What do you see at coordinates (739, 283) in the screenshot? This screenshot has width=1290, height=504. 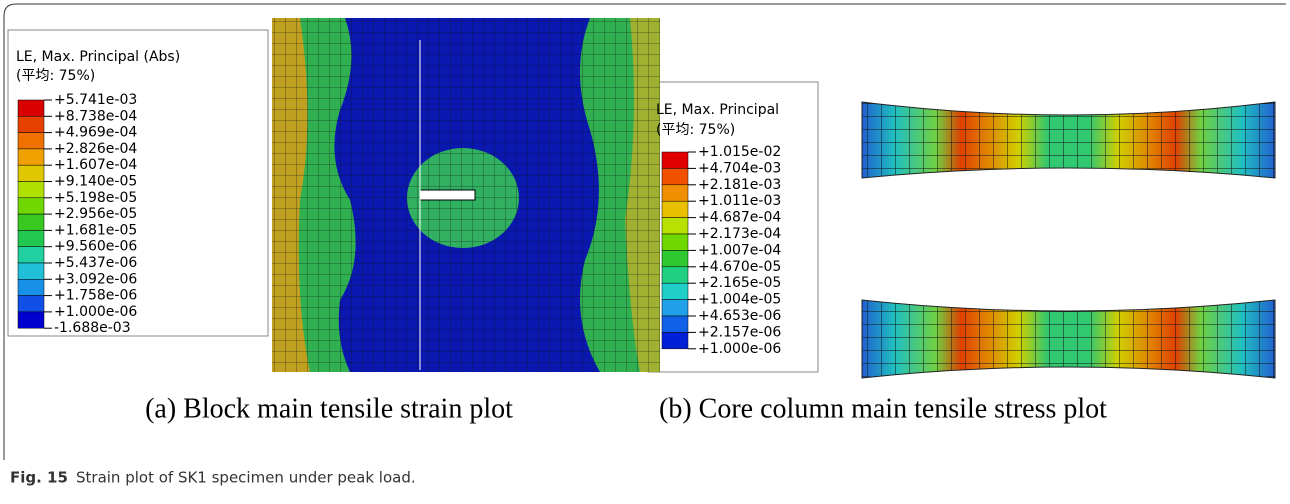 I see `legend-label: +2.165e-05` at bounding box center [739, 283].